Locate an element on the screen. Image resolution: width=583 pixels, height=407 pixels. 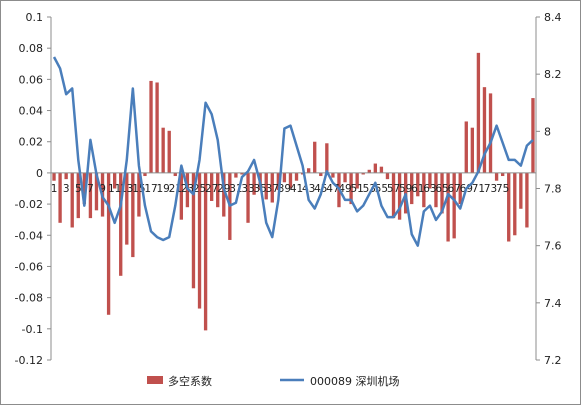
x-tick-label: 59 is located at coordinates (405, 189).